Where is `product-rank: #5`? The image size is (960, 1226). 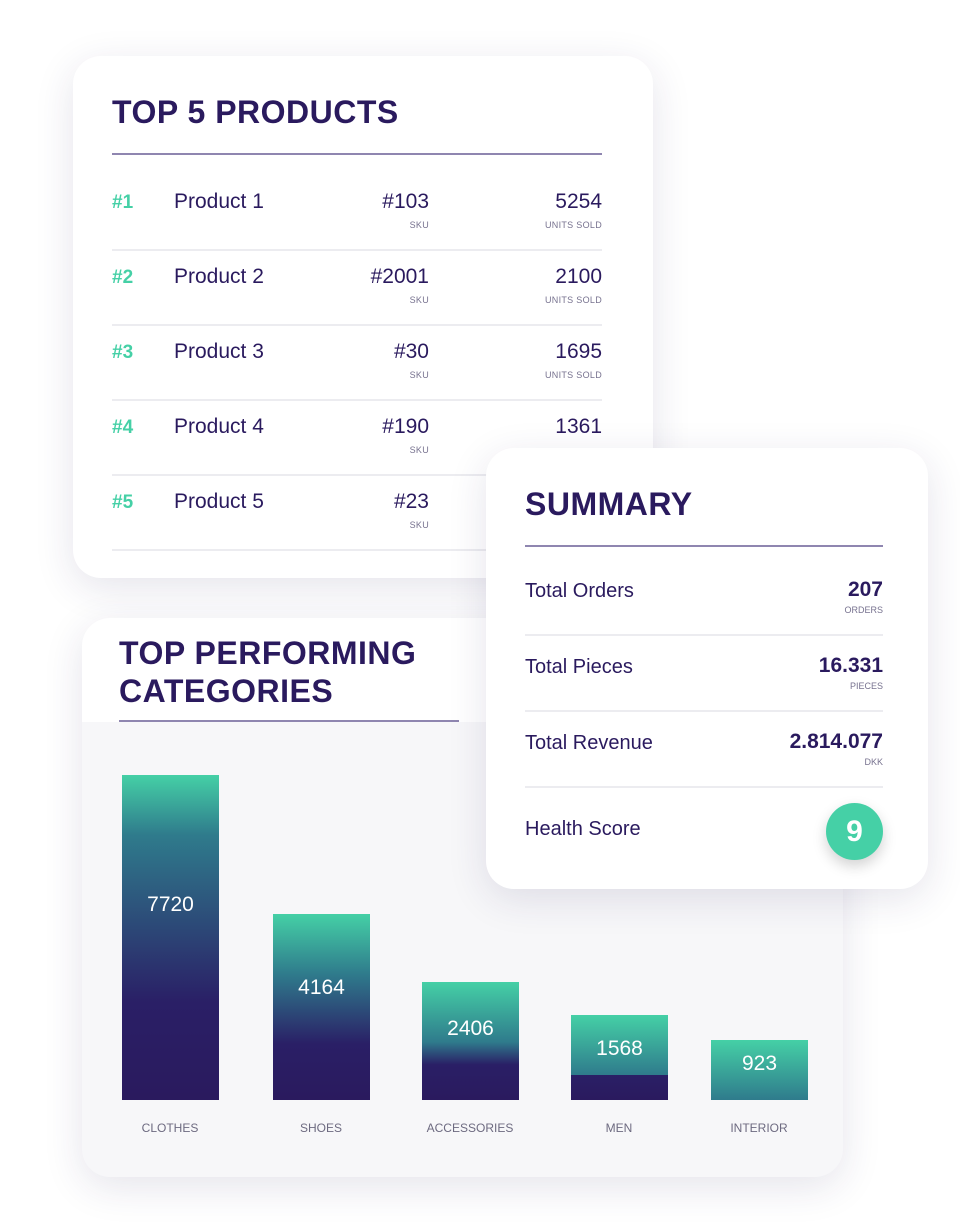 product-rank: #5 is located at coordinates (123, 502).